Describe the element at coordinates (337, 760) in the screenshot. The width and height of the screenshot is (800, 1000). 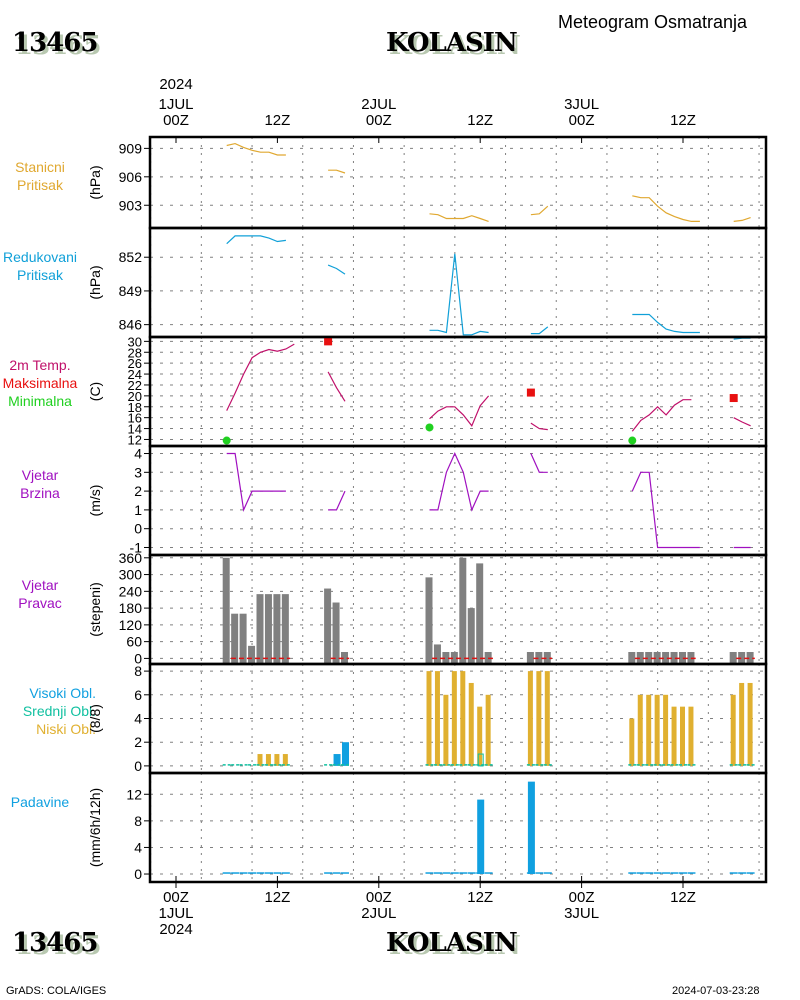
I see `cloud-high-bar` at that location.